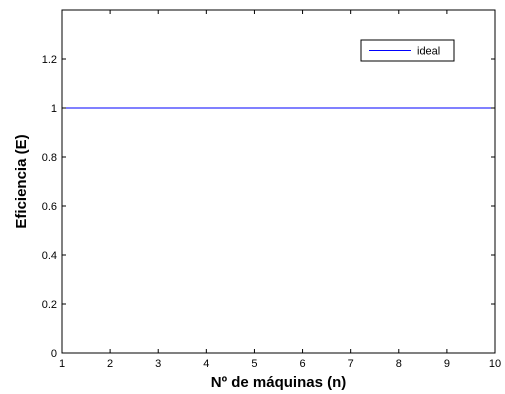  What do you see at coordinates (351, 364) in the screenshot?
I see `x-tick-label: 7` at bounding box center [351, 364].